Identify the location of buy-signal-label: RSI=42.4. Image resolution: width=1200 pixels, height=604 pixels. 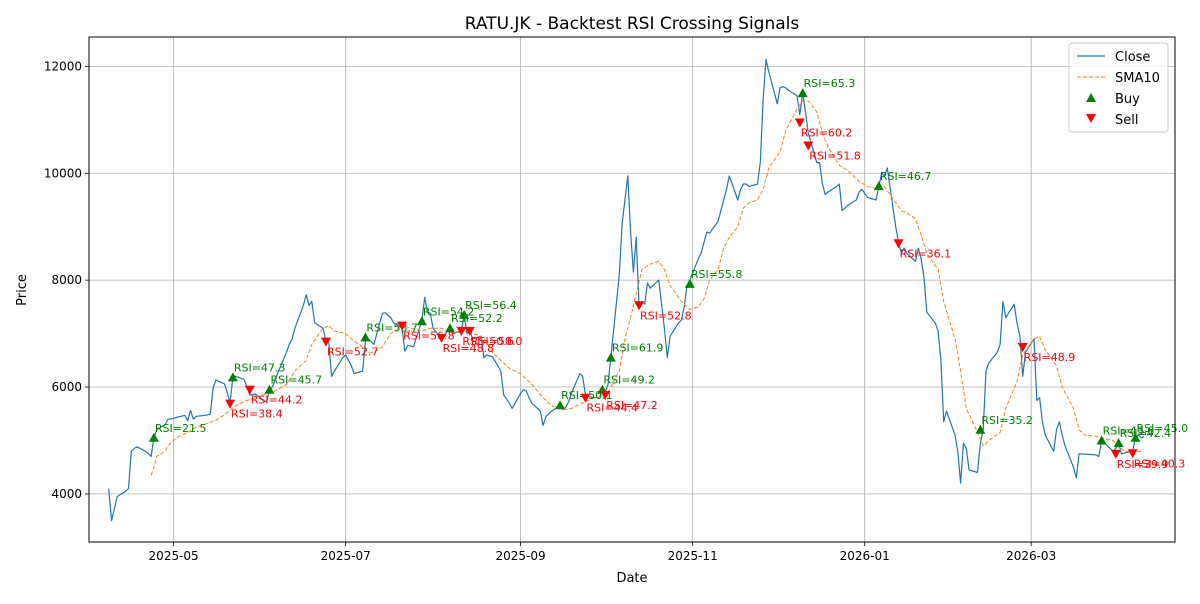
(1146, 433).